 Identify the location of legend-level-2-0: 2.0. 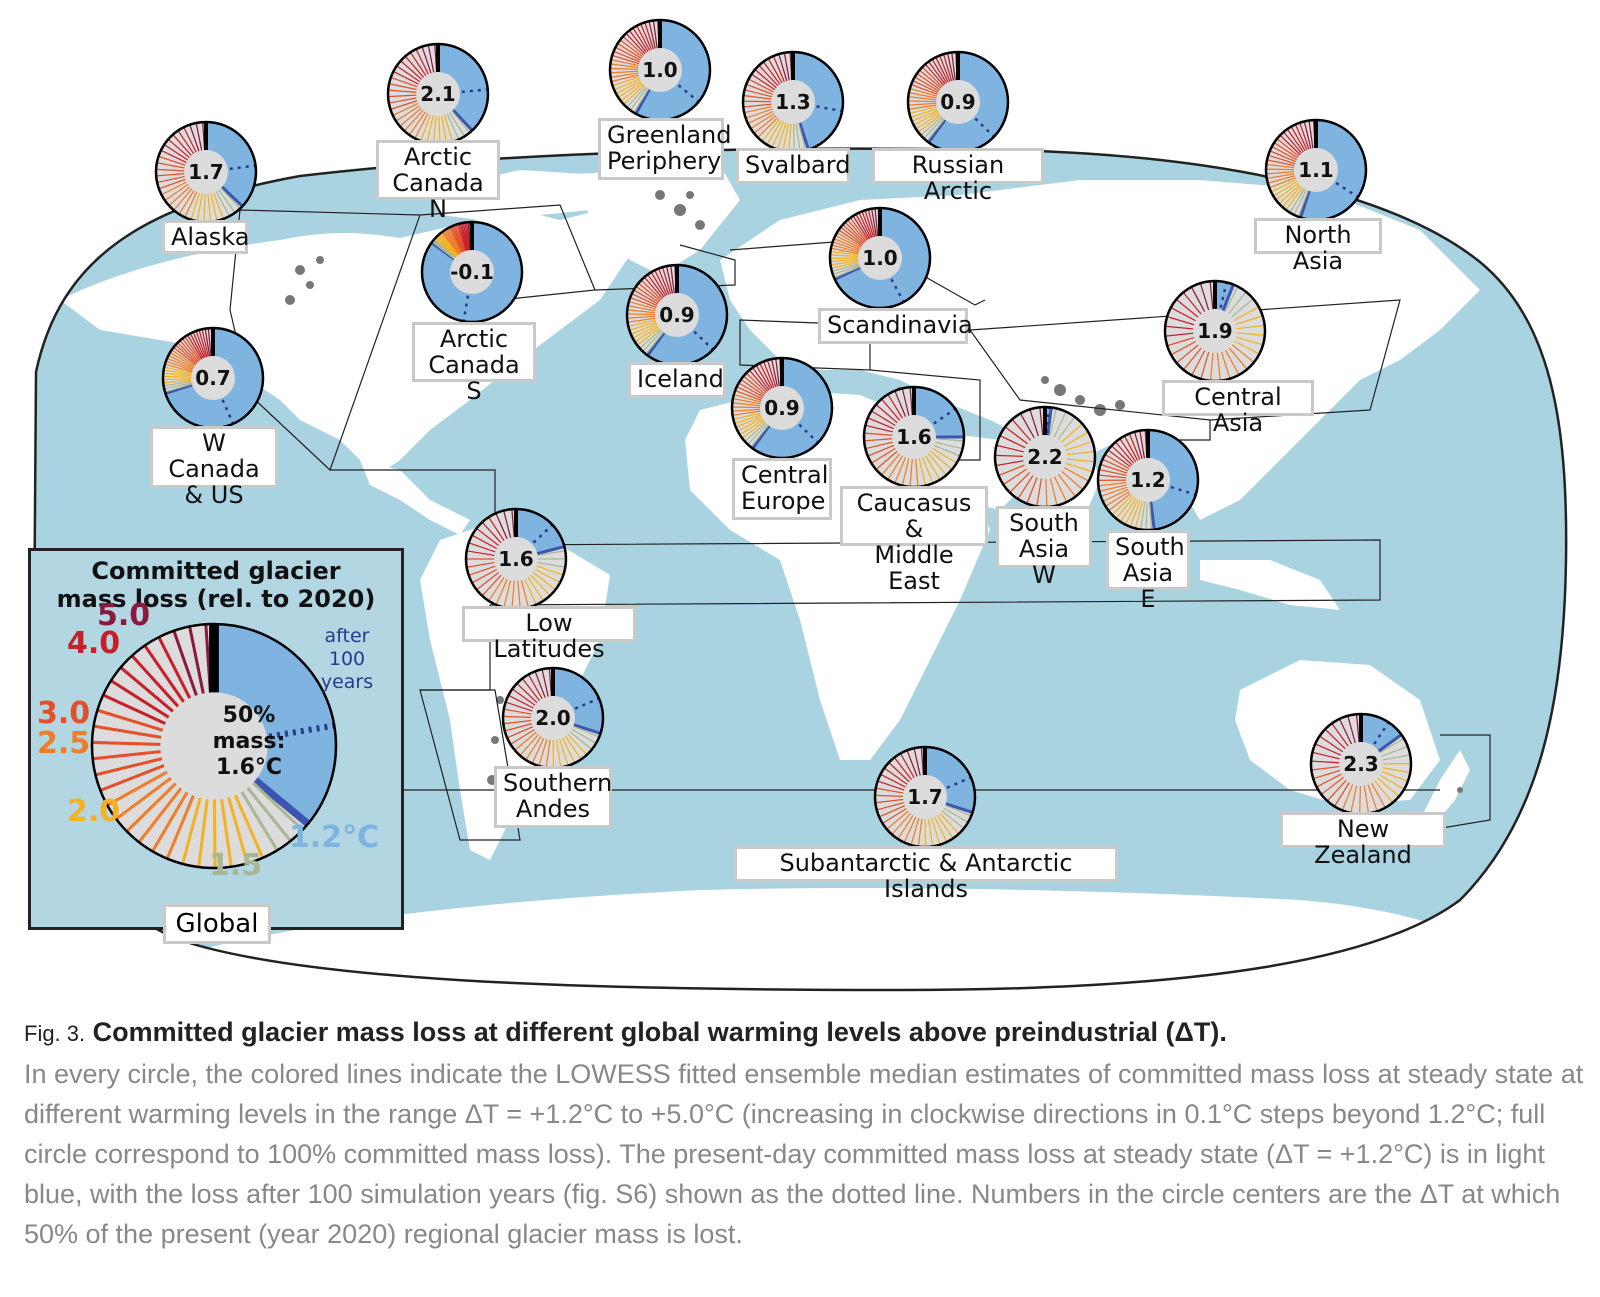
(94, 811).